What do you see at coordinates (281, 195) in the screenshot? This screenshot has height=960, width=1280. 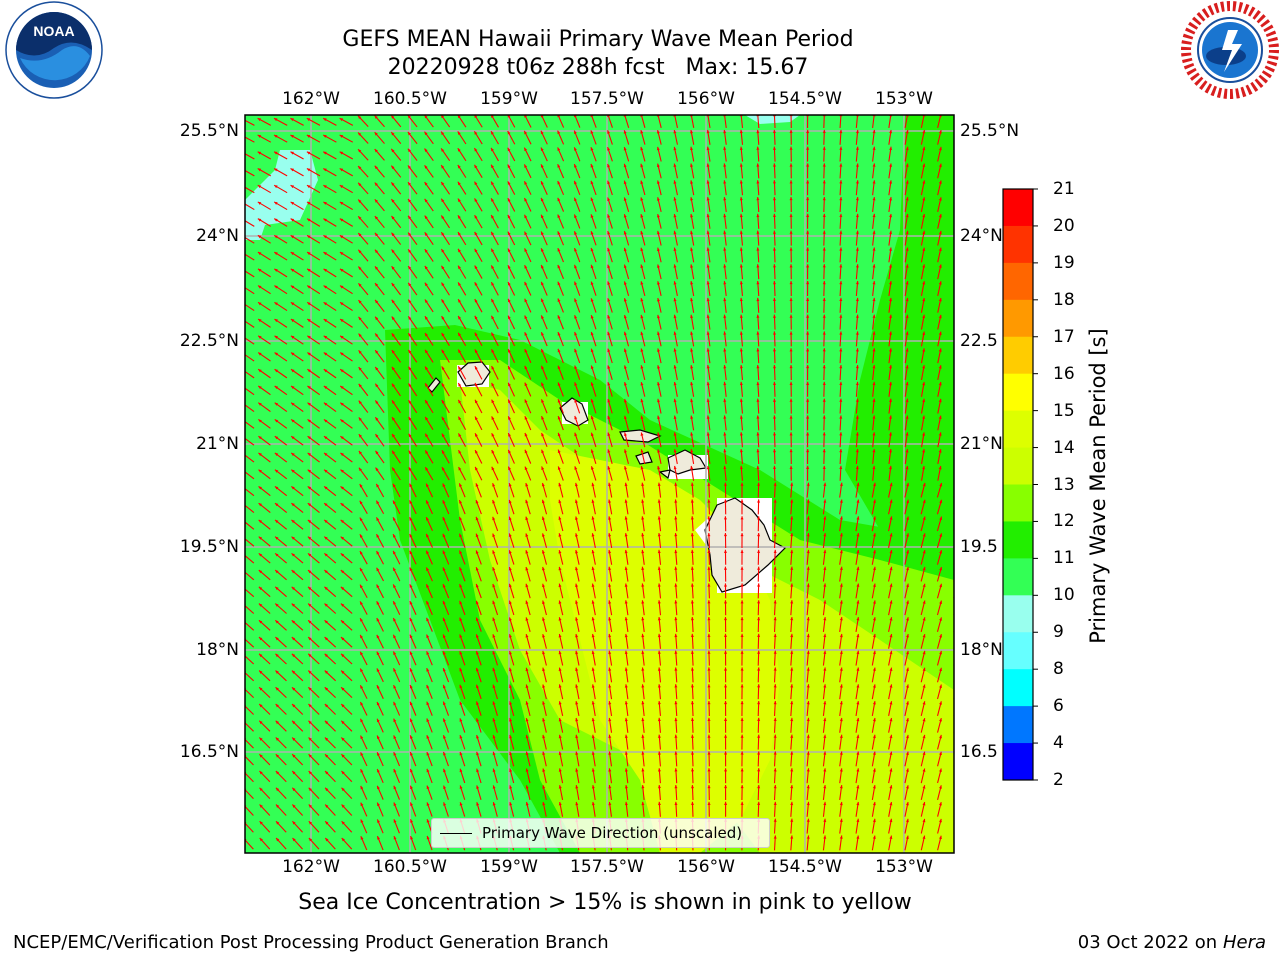 I see `field-9-10-west` at bounding box center [281, 195].